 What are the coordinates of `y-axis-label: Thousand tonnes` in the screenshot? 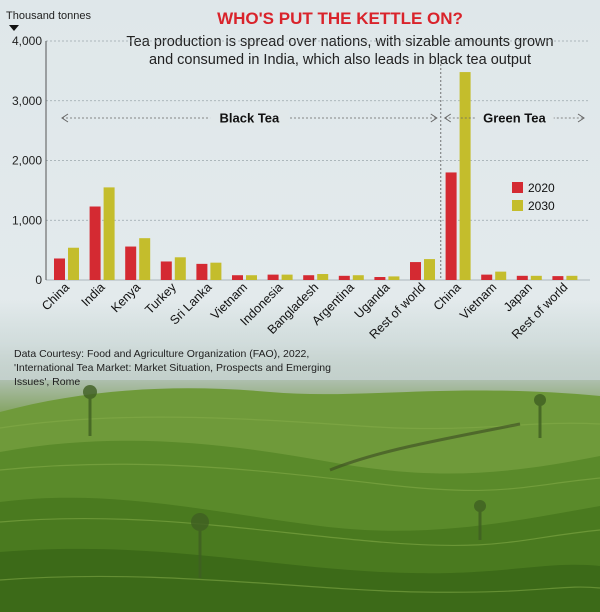 It's located at (49, 16).